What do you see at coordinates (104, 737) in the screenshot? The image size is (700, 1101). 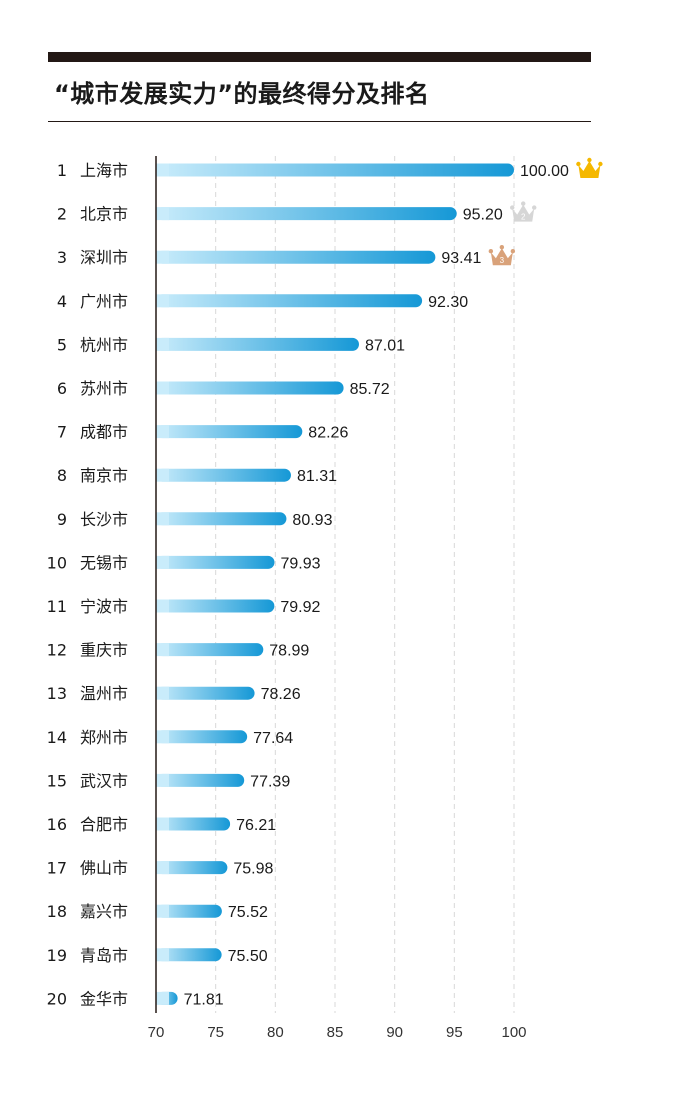 I see `city-label: 郑州市` at bounding box center [104, 737].